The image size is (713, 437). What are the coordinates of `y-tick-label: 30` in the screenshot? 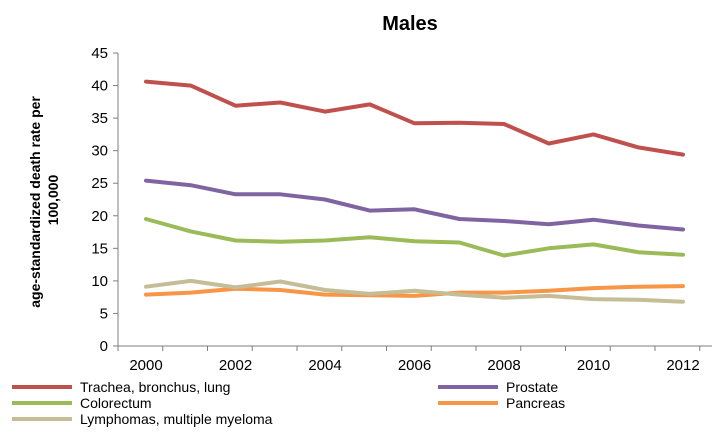 It's located at (99, 151).